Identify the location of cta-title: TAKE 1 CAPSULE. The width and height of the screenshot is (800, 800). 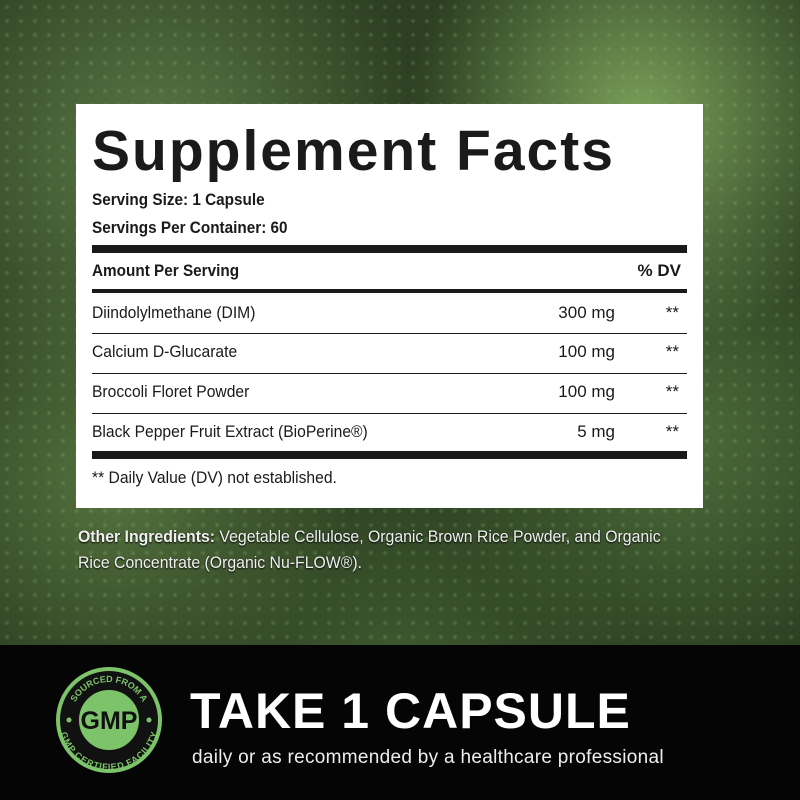
(410, 711).